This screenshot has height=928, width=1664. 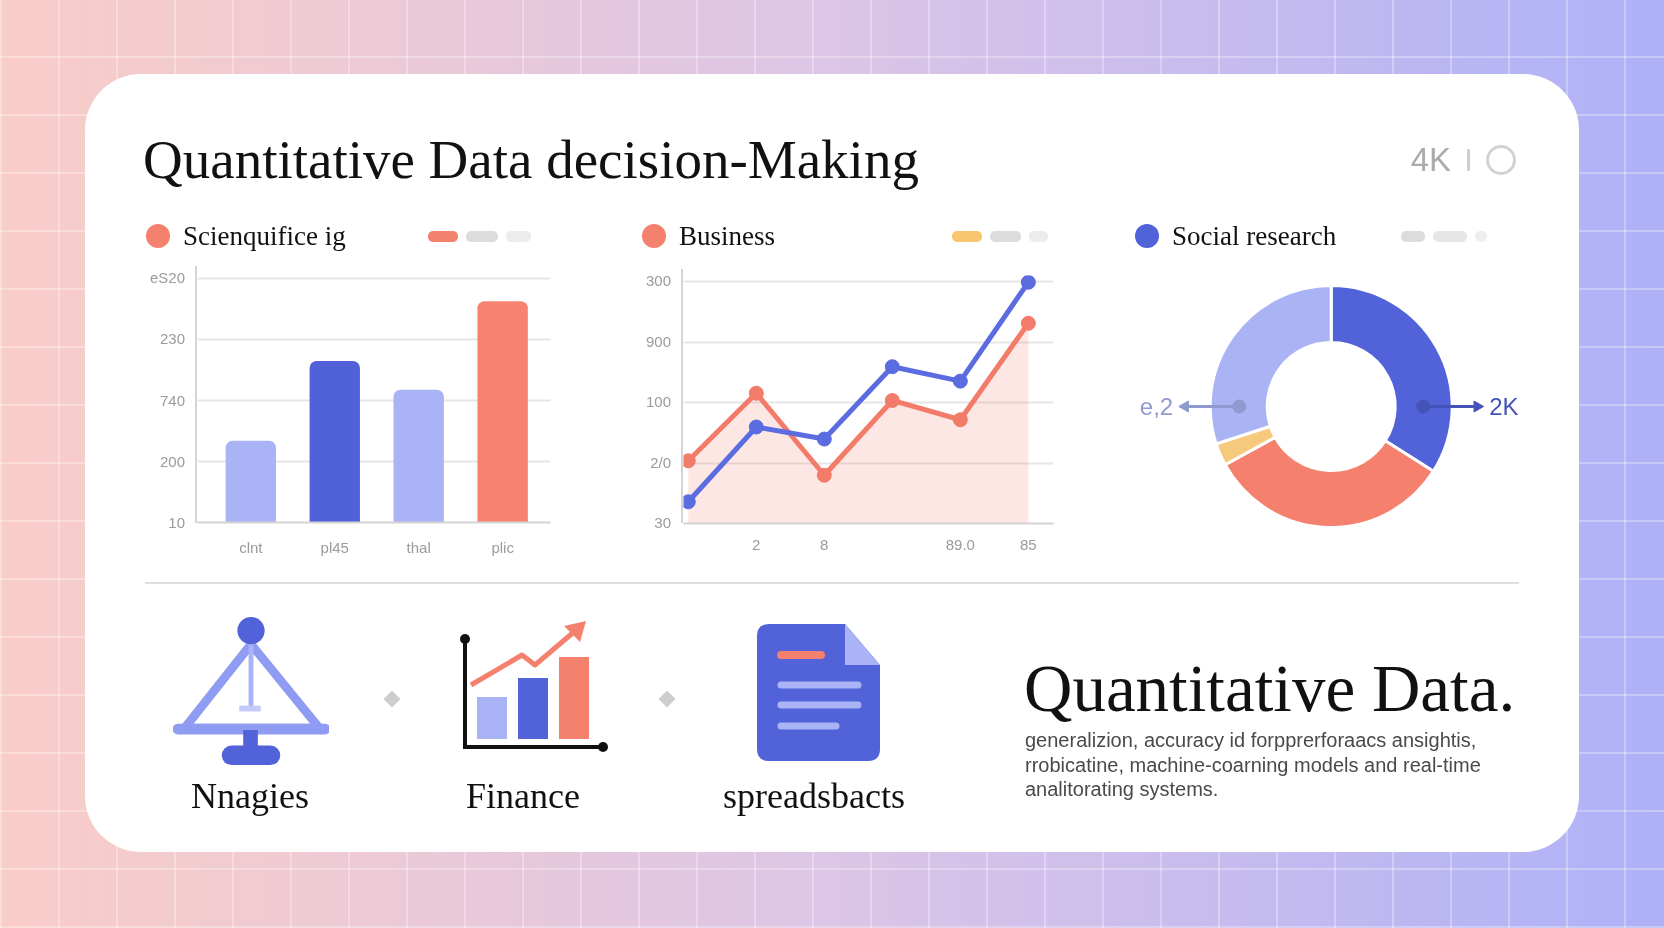 What do you see at coordinates (250, 796) in the screenshot?
I see `text: Nnagies` at bounding box center [250, 796].